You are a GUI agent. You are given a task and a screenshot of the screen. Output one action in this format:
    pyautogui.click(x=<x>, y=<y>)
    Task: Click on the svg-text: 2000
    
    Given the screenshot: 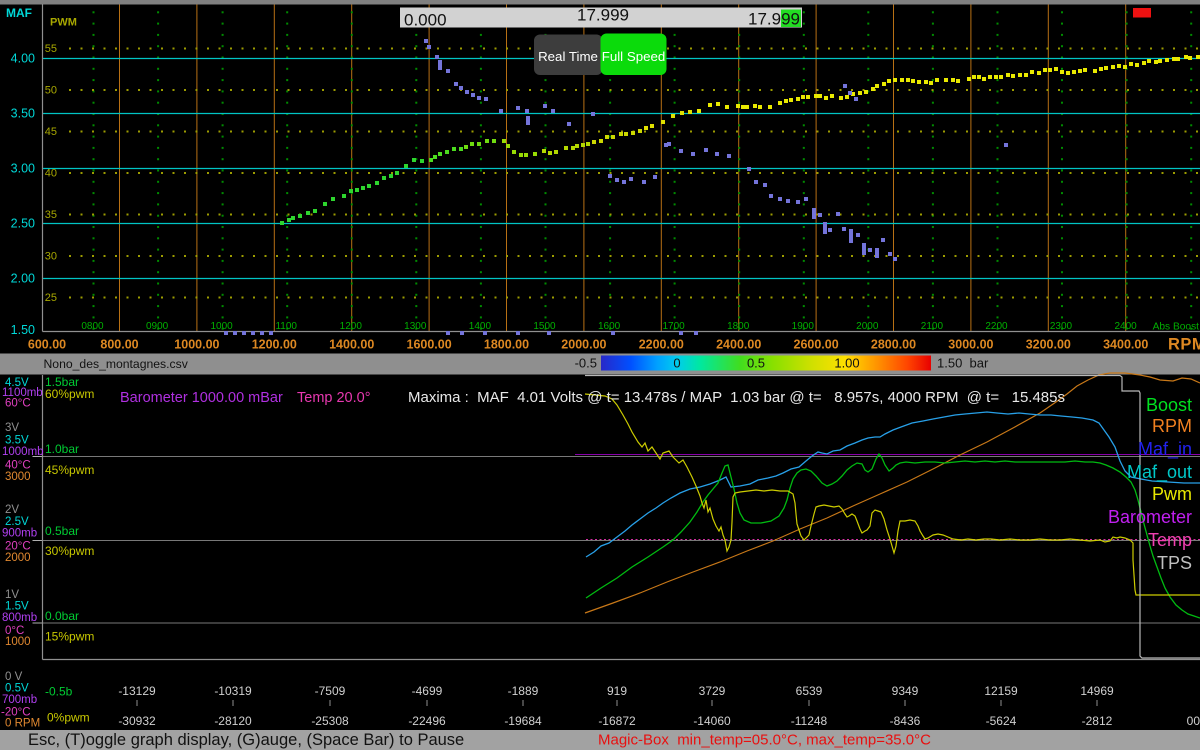 What is the action you would take?
    pyautogui.click(x=867, y=326)
    